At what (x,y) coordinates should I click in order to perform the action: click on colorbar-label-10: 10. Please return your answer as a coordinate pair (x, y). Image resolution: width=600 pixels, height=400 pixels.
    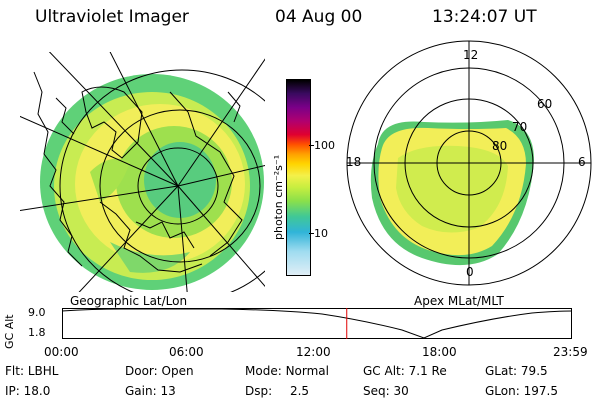
    Looking at the image, I should click on (321, 233).